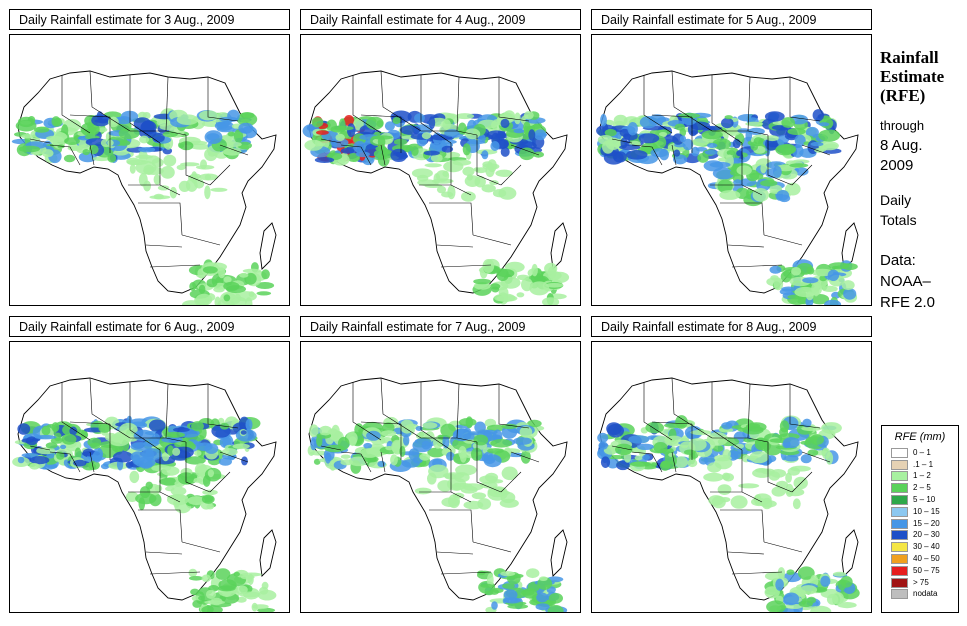  Describe the element at coordinates (149, 326) in the screenshot. I see `panel-title: Daily Rainfall estimate for 6 Aug., 2009` at that location.